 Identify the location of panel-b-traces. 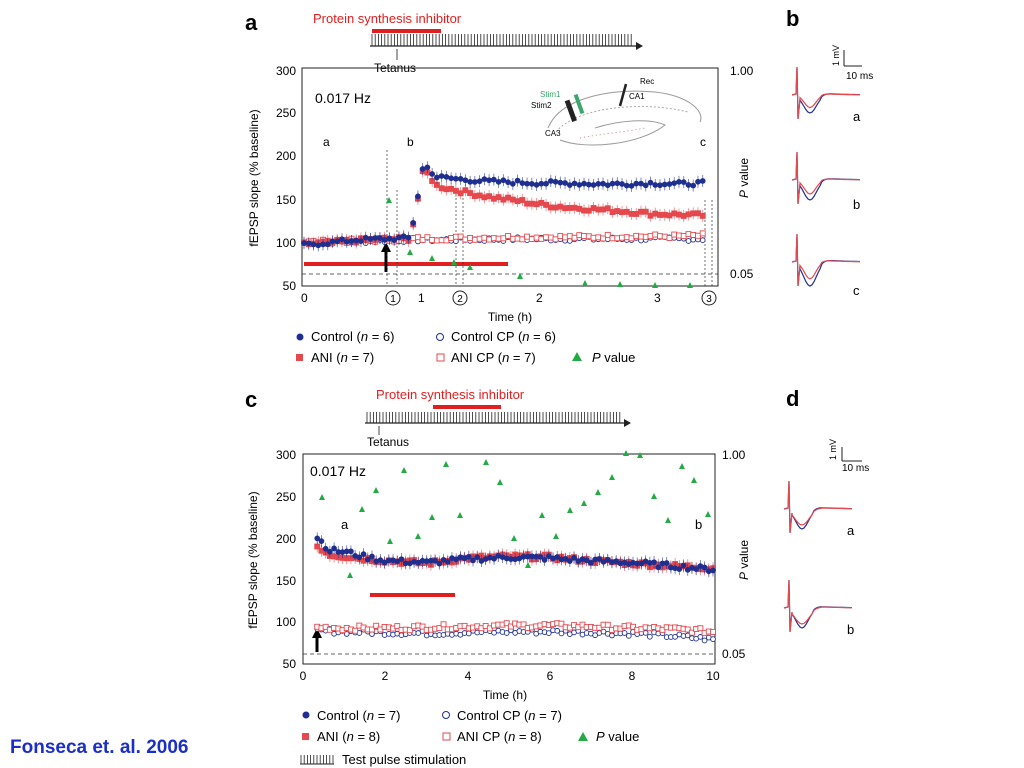
(826, 176).